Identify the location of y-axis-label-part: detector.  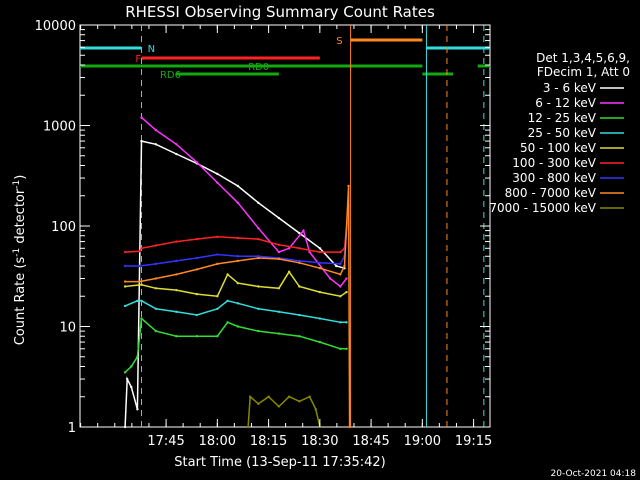
(20, 218).